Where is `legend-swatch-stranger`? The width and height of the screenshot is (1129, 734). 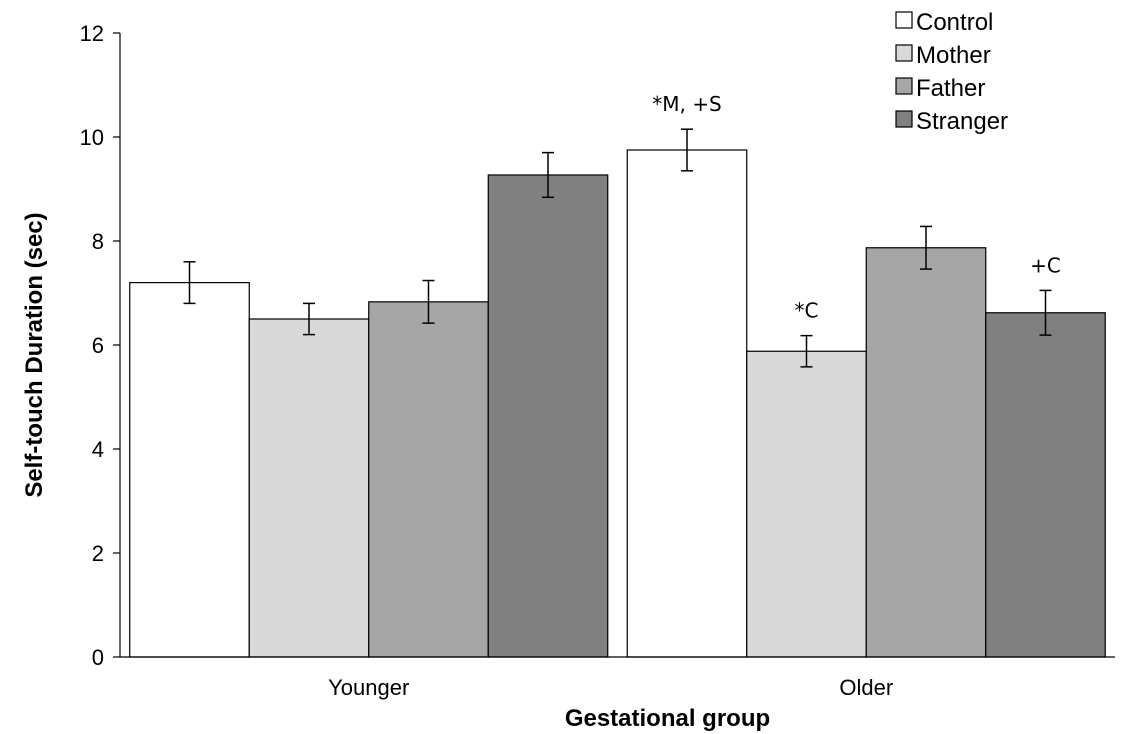
legend-swatch-stranger is located at coordinates (904, 119).